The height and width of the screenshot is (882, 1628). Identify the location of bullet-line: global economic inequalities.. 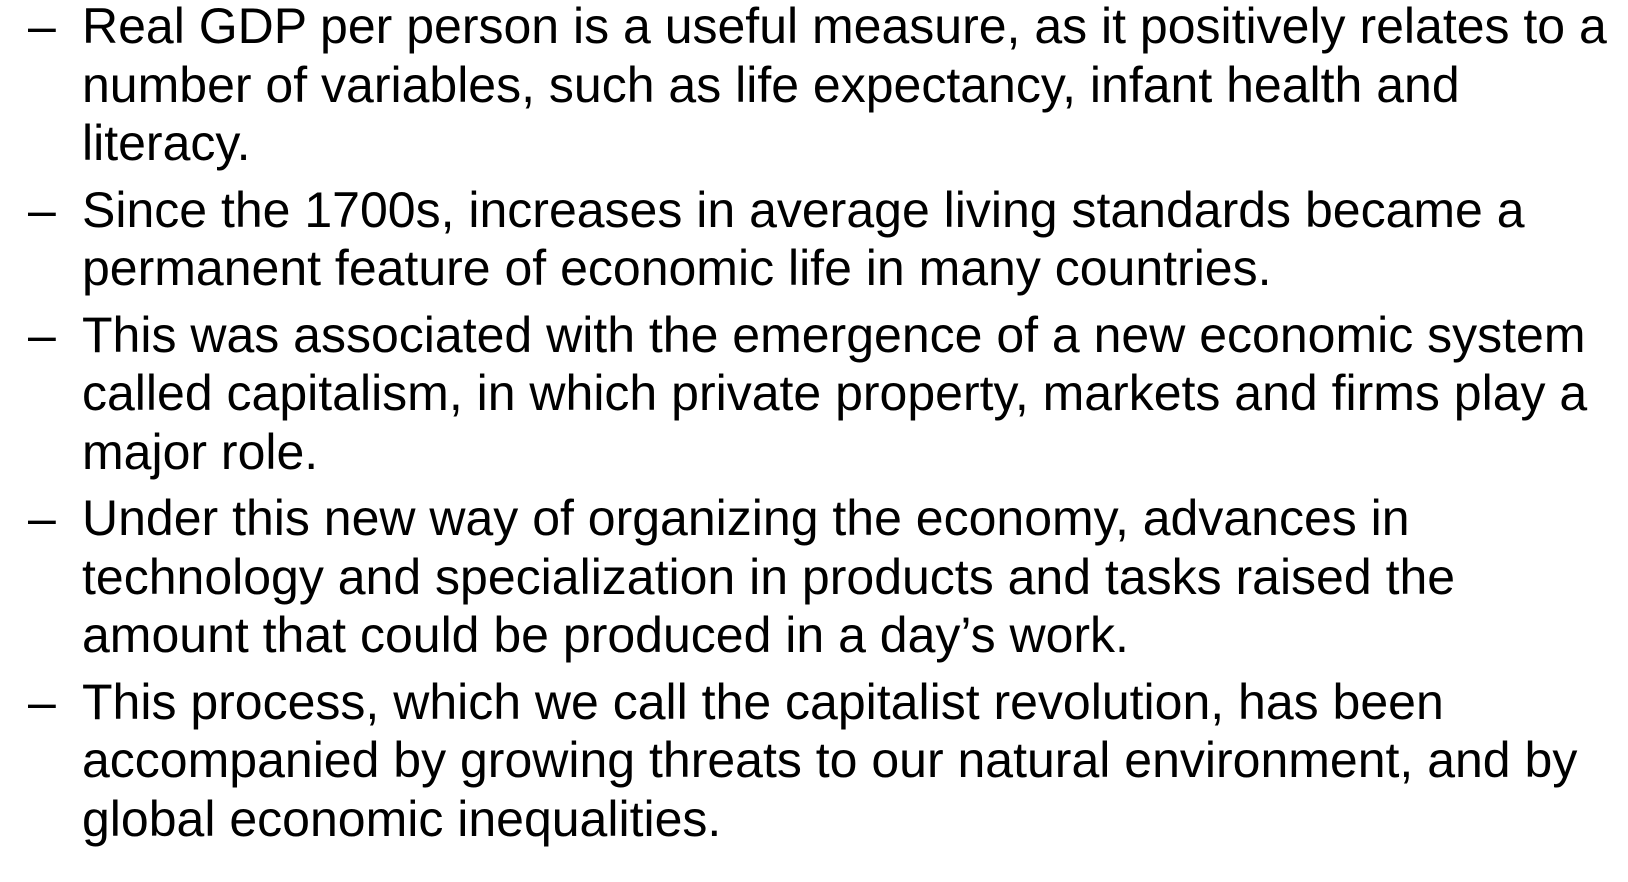
(402, 818).